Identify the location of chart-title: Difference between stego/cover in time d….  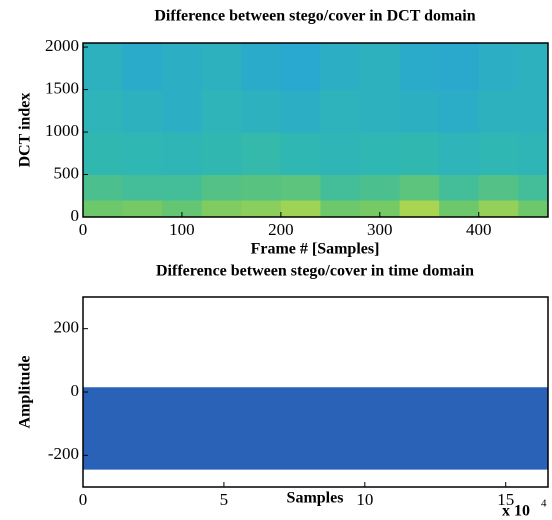
(315, 271).